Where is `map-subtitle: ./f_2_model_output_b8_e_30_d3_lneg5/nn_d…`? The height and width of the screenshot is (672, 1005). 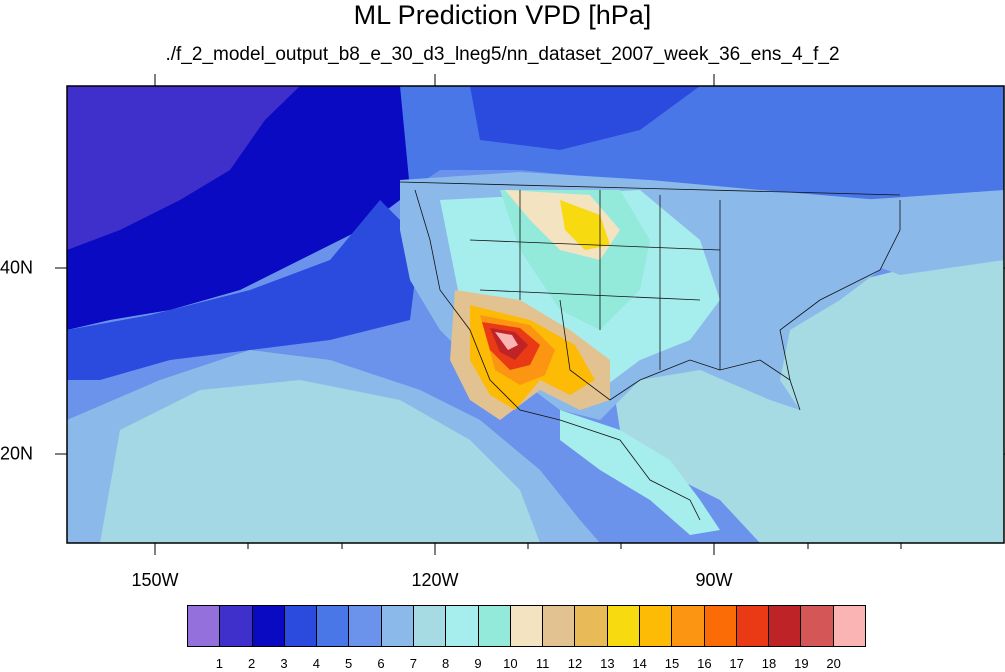 map-subtitle: ./f_2_model_output_b8_e_30_d3_lneg5/nn_d… is located at coordinates (502, 54).